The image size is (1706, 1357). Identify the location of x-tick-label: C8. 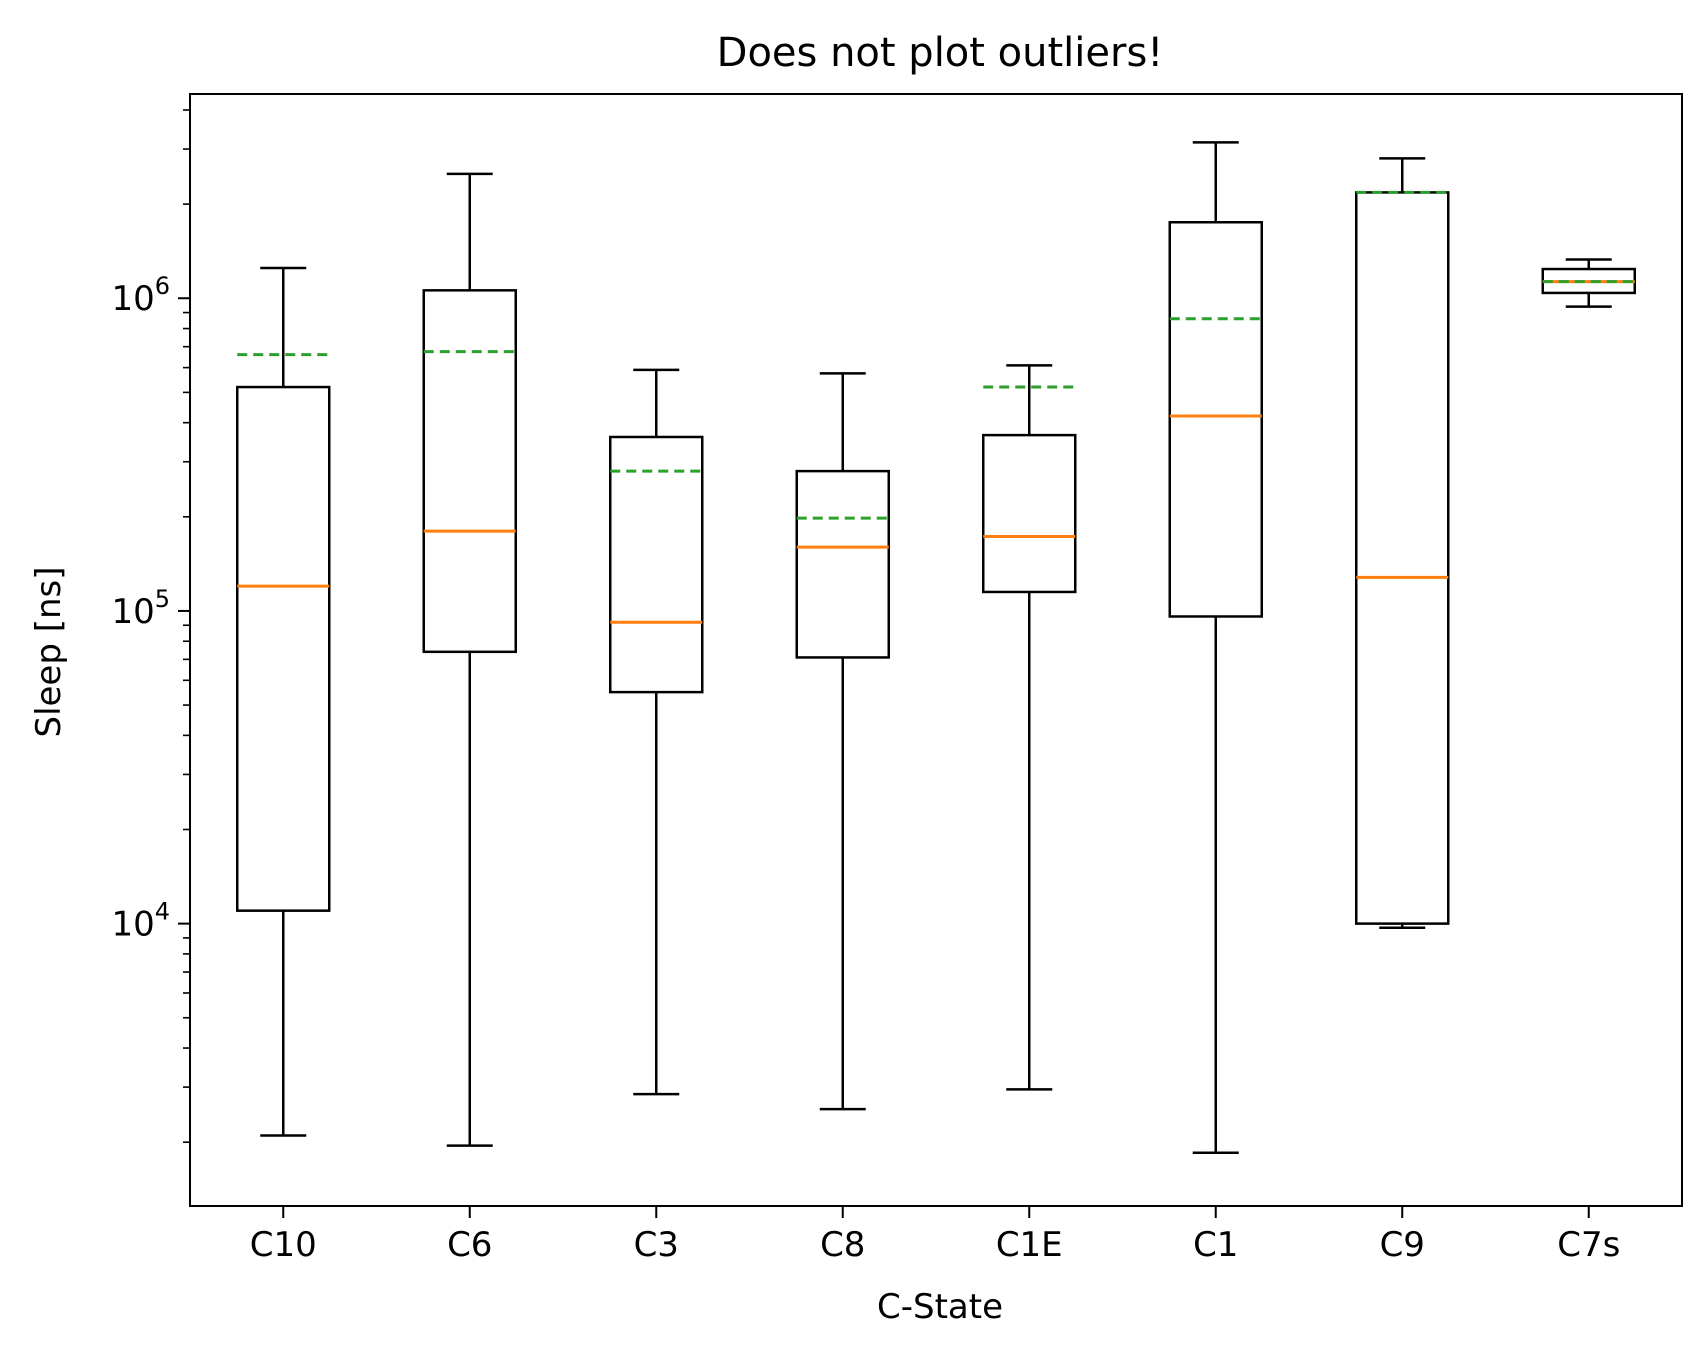
(842, 1245).